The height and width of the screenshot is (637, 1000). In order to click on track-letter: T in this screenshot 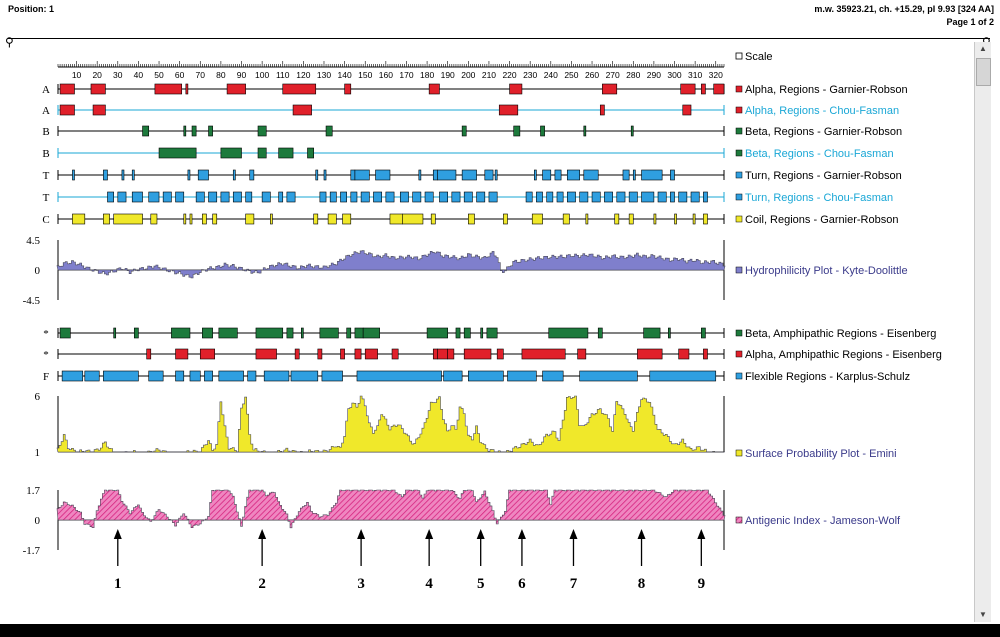, I will do `click(46, 176)`.